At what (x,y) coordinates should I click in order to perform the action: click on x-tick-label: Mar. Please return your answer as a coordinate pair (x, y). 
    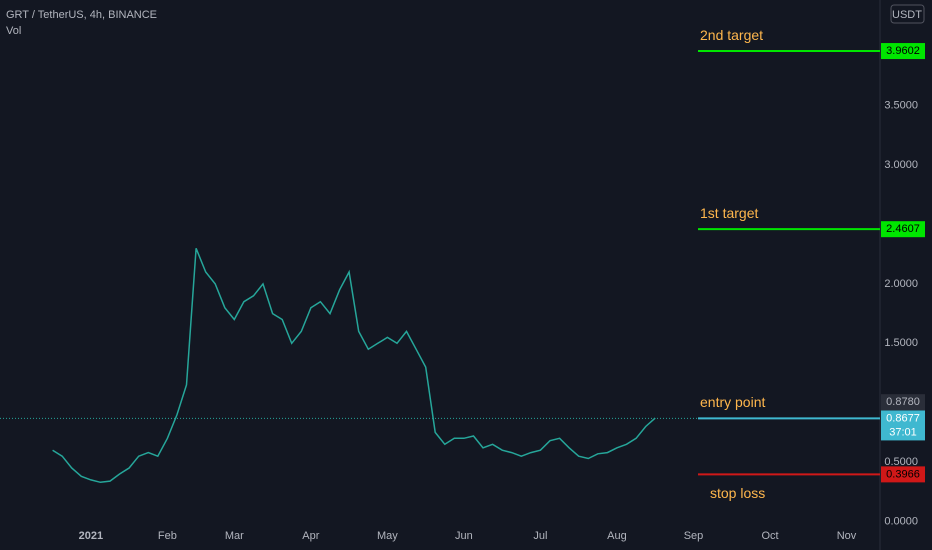
    Looking at the image, I should click on (234, 536).